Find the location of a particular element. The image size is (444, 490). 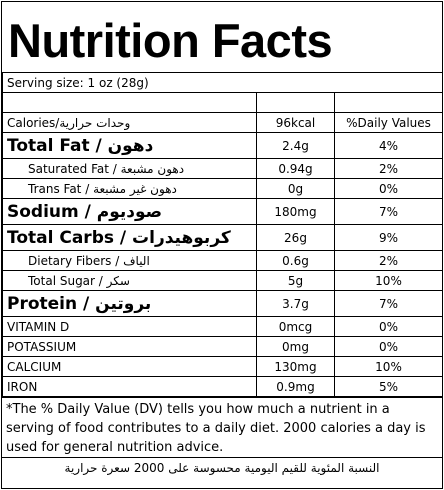

amount: 2.4g is located at coordinates (295, 145).